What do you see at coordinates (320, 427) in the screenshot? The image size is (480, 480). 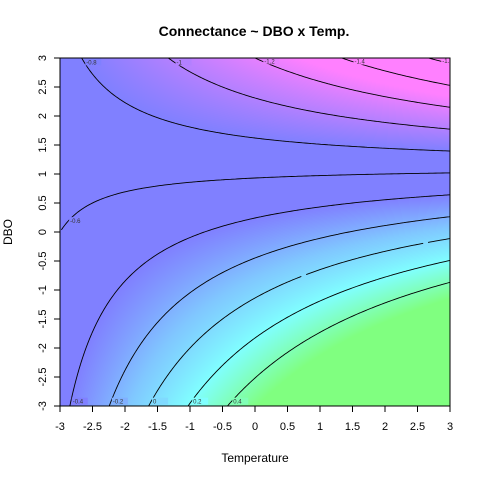 I see `x-tick-label: 1` at bounding box center [320, 427].